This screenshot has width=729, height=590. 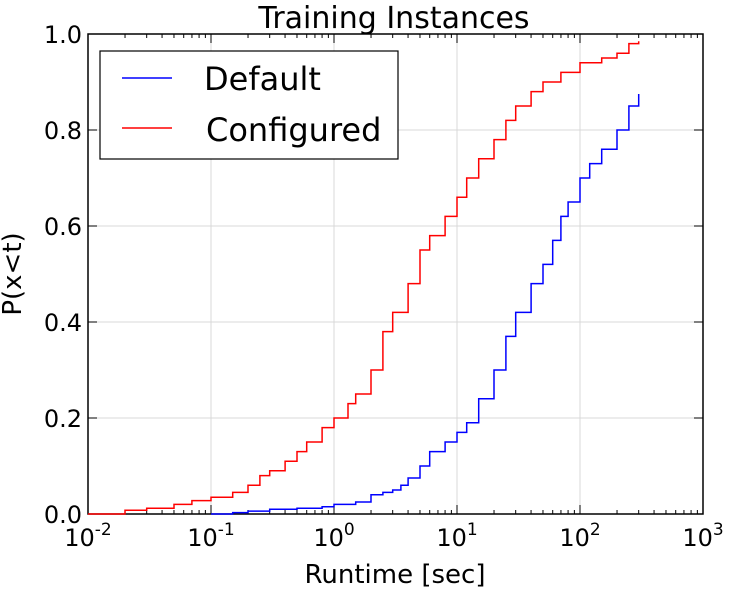 I want to click on legend-box, so click(x=249, y=105).